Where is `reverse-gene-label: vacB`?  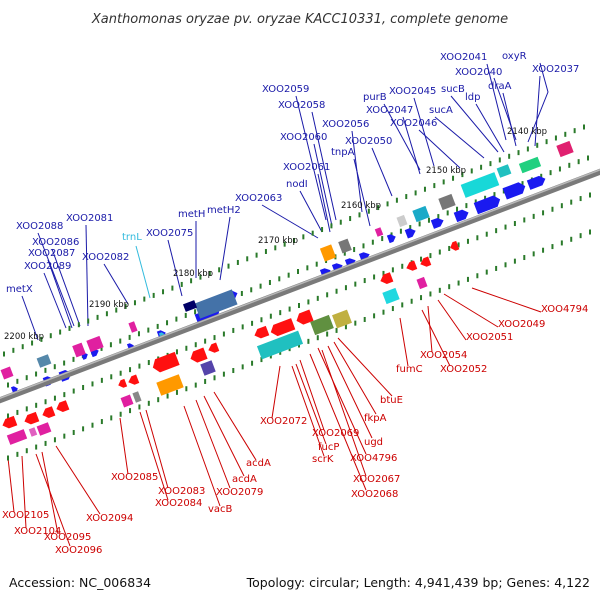
reverse-gene-label: vacB is located at coordinates (220, 509).